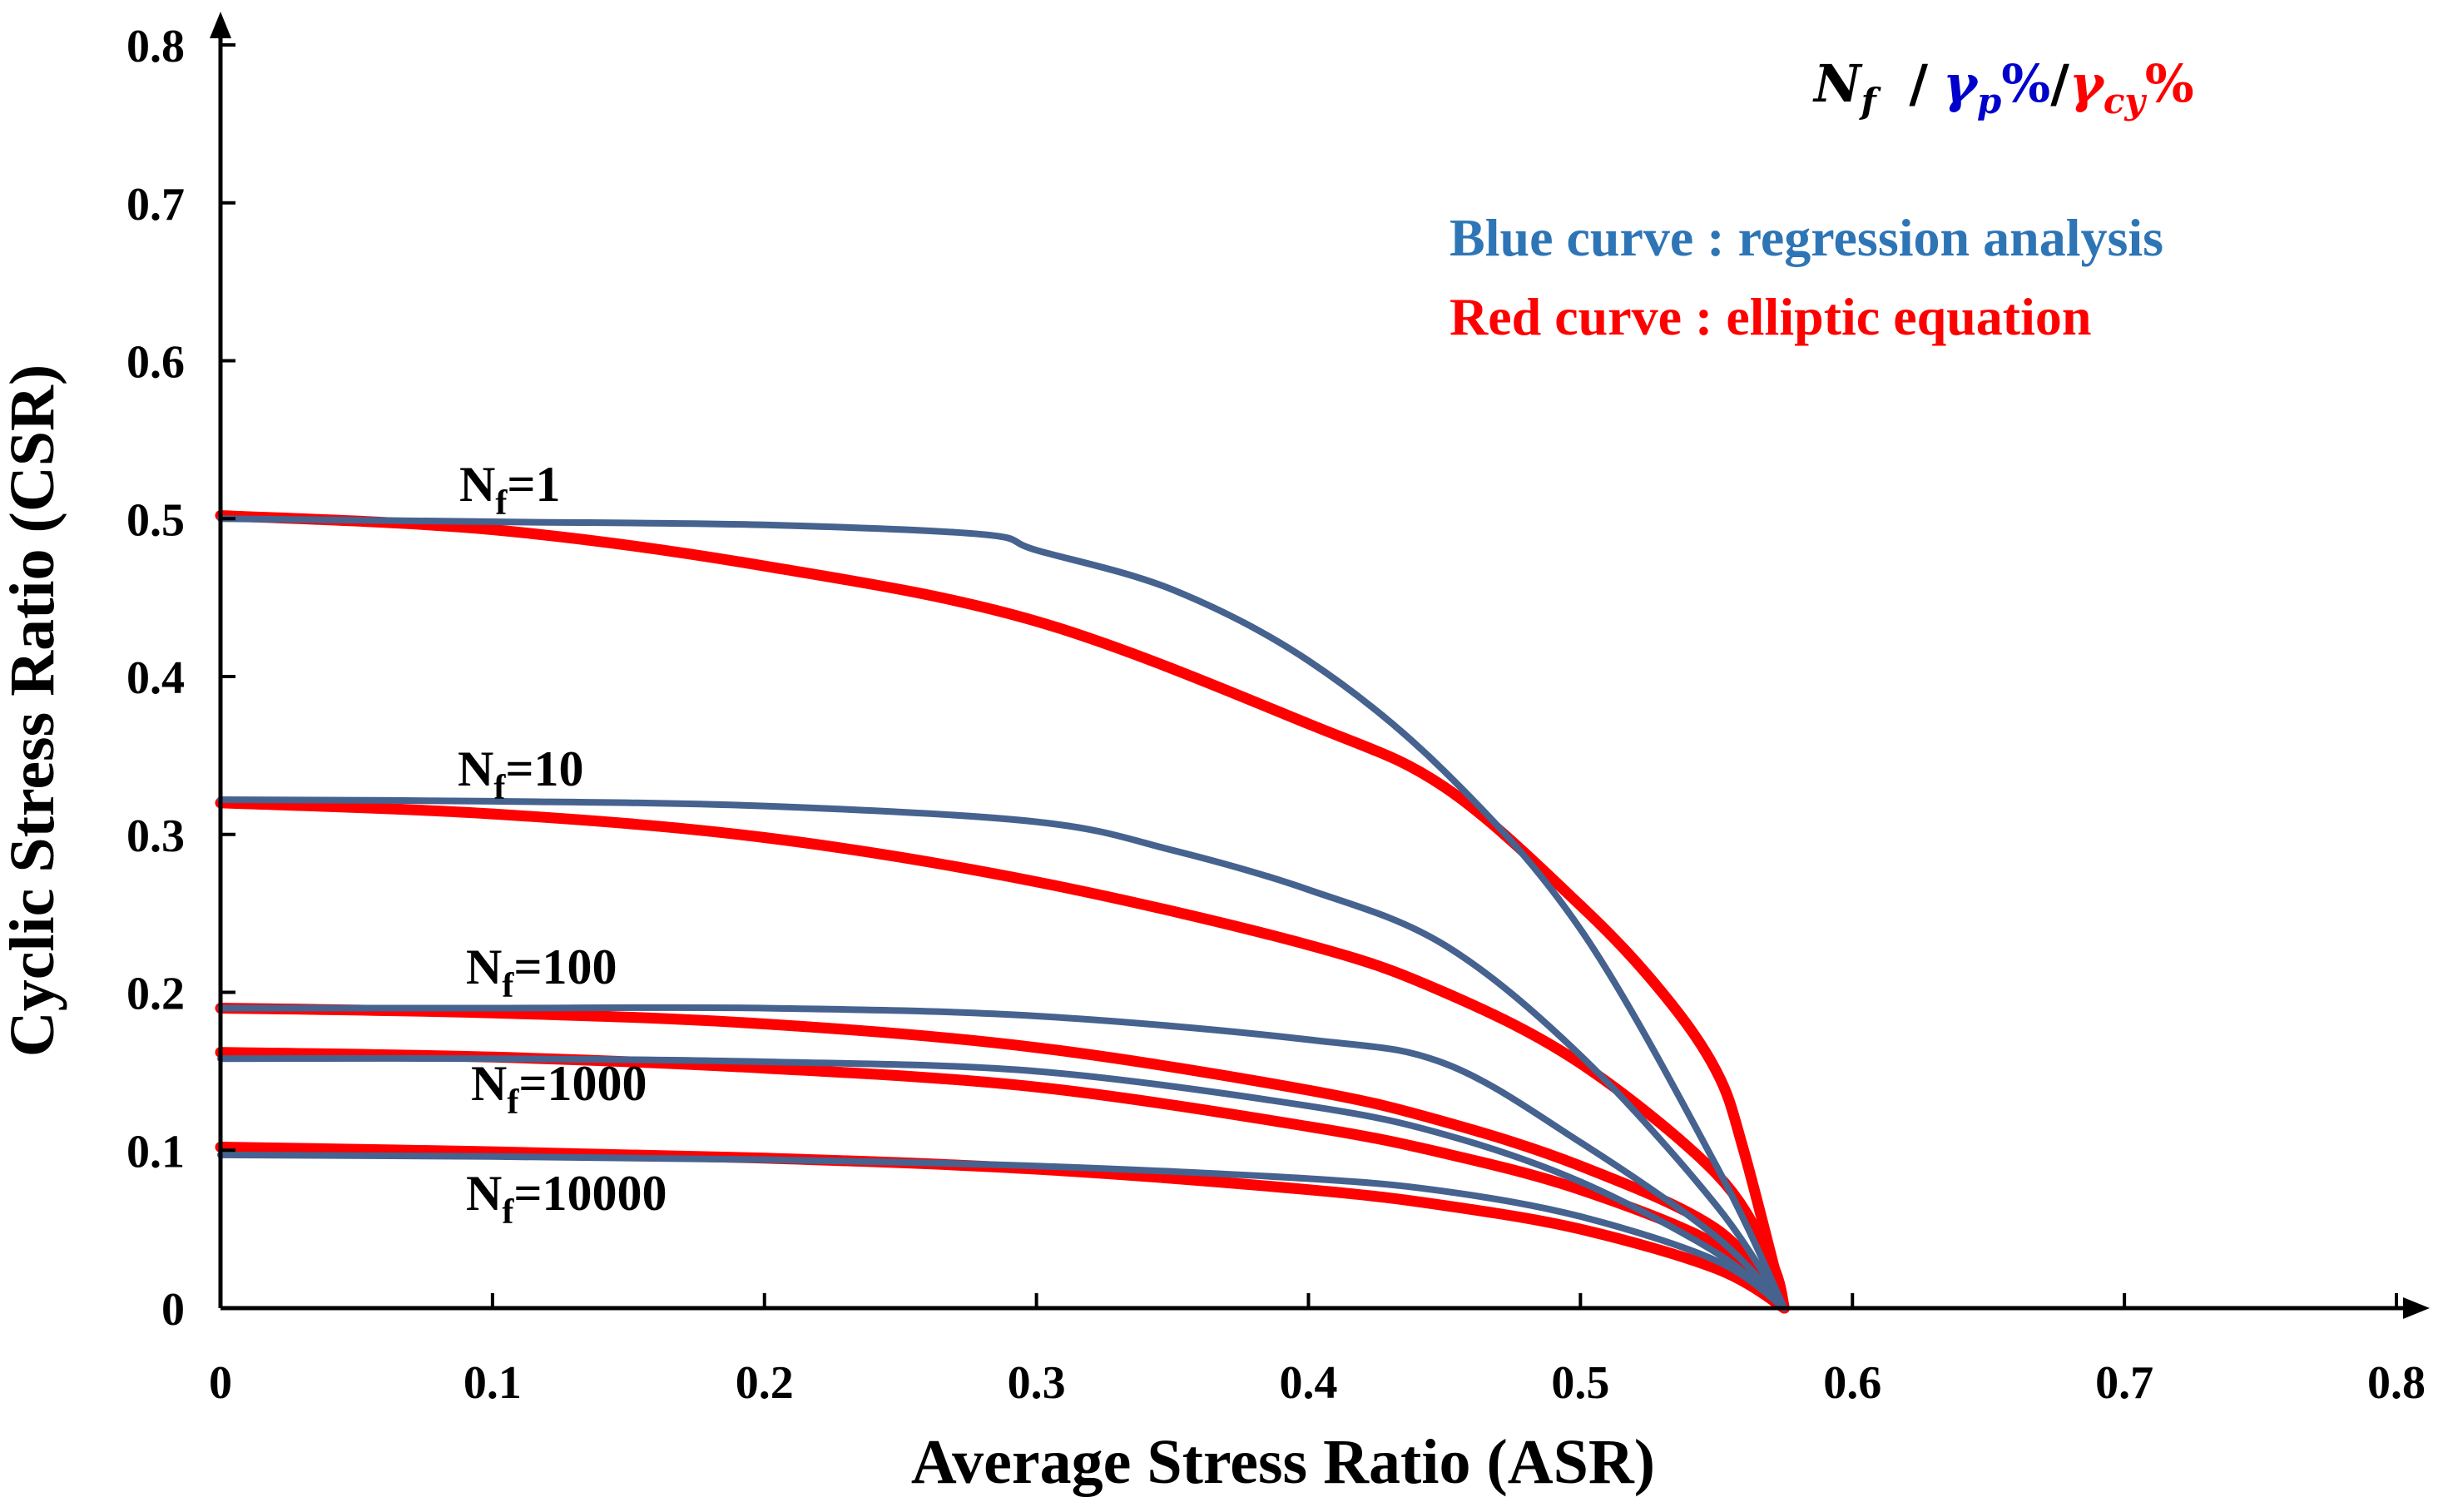 The image size is (2453, 1512). I want to click on y-axis-arrow-icon, so click(220, 25).